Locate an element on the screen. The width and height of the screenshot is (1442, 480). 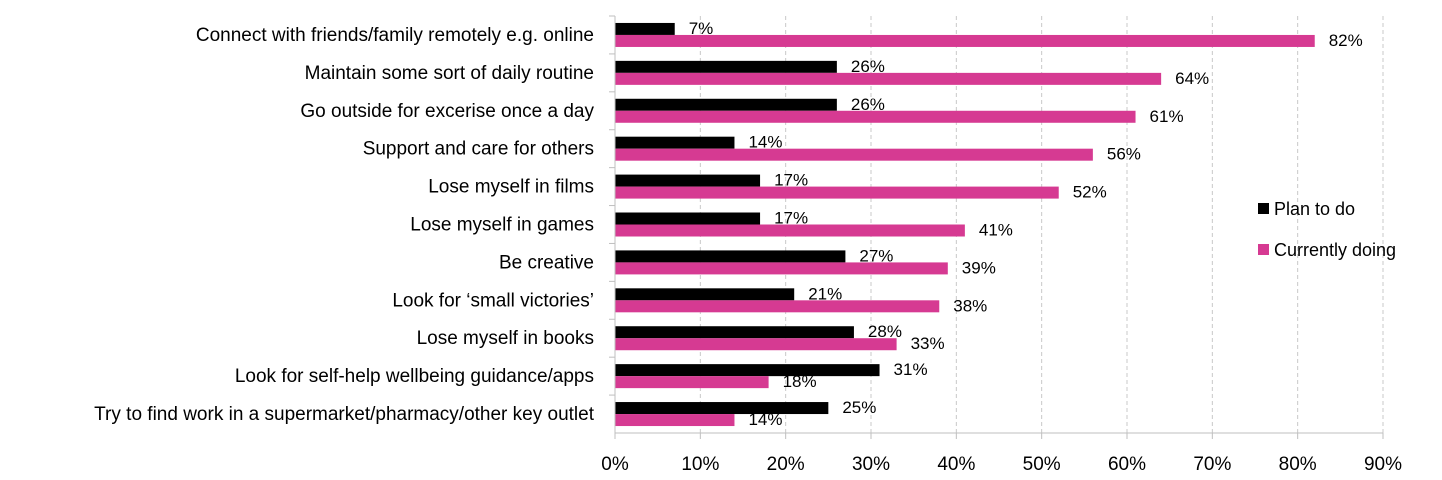
data-label: 18% is located at coordinates (800, 381).